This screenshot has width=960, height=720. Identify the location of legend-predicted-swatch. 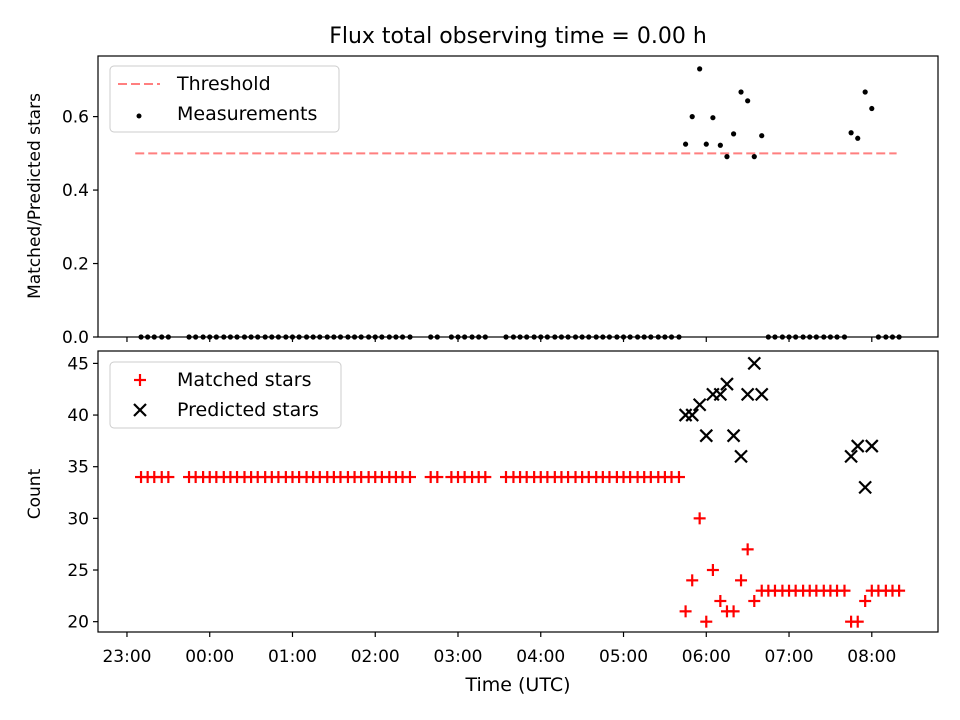
(140, 410).